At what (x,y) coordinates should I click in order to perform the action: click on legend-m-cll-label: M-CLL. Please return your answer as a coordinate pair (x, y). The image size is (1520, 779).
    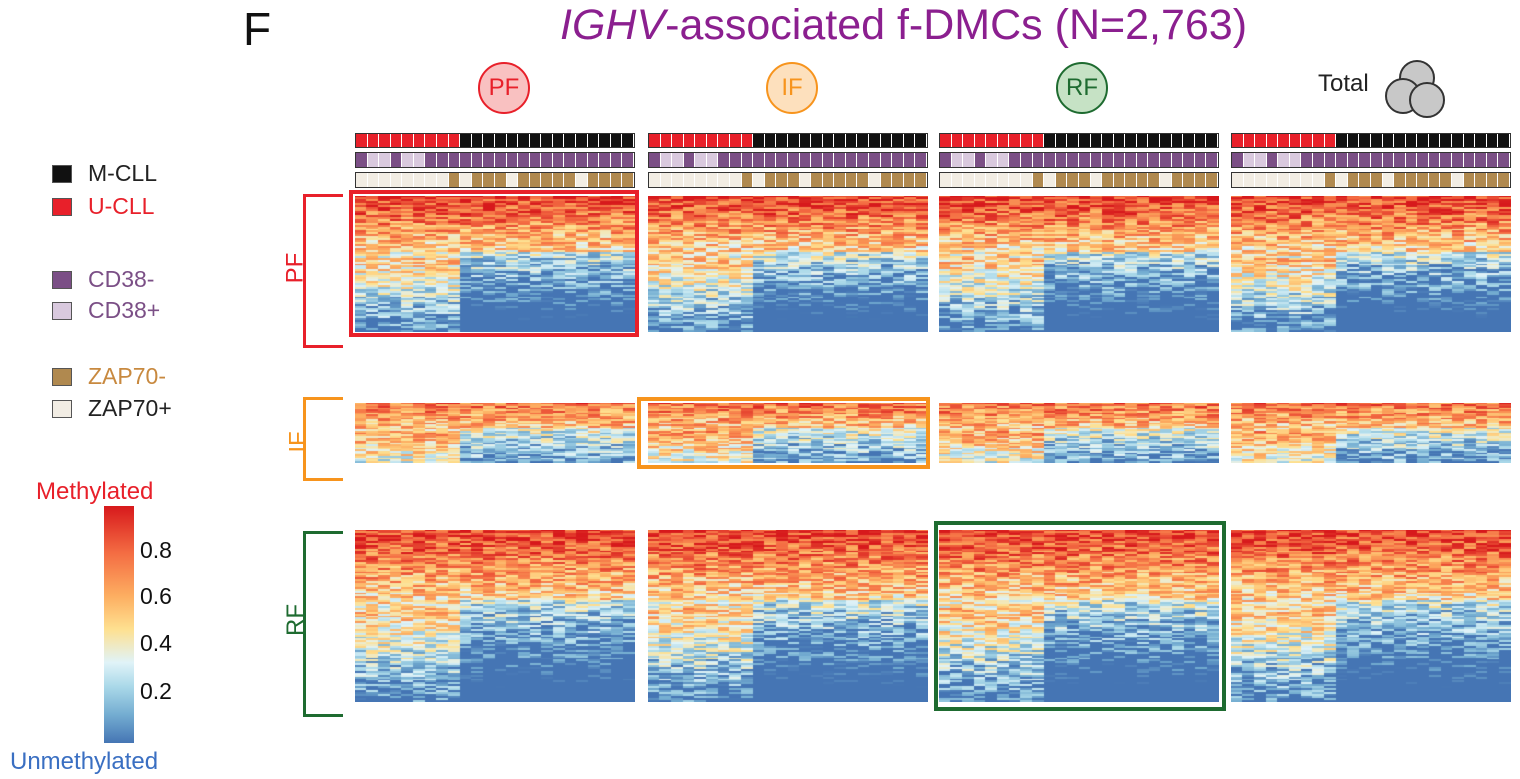
    Looking at the image, I should click on (123, 173).